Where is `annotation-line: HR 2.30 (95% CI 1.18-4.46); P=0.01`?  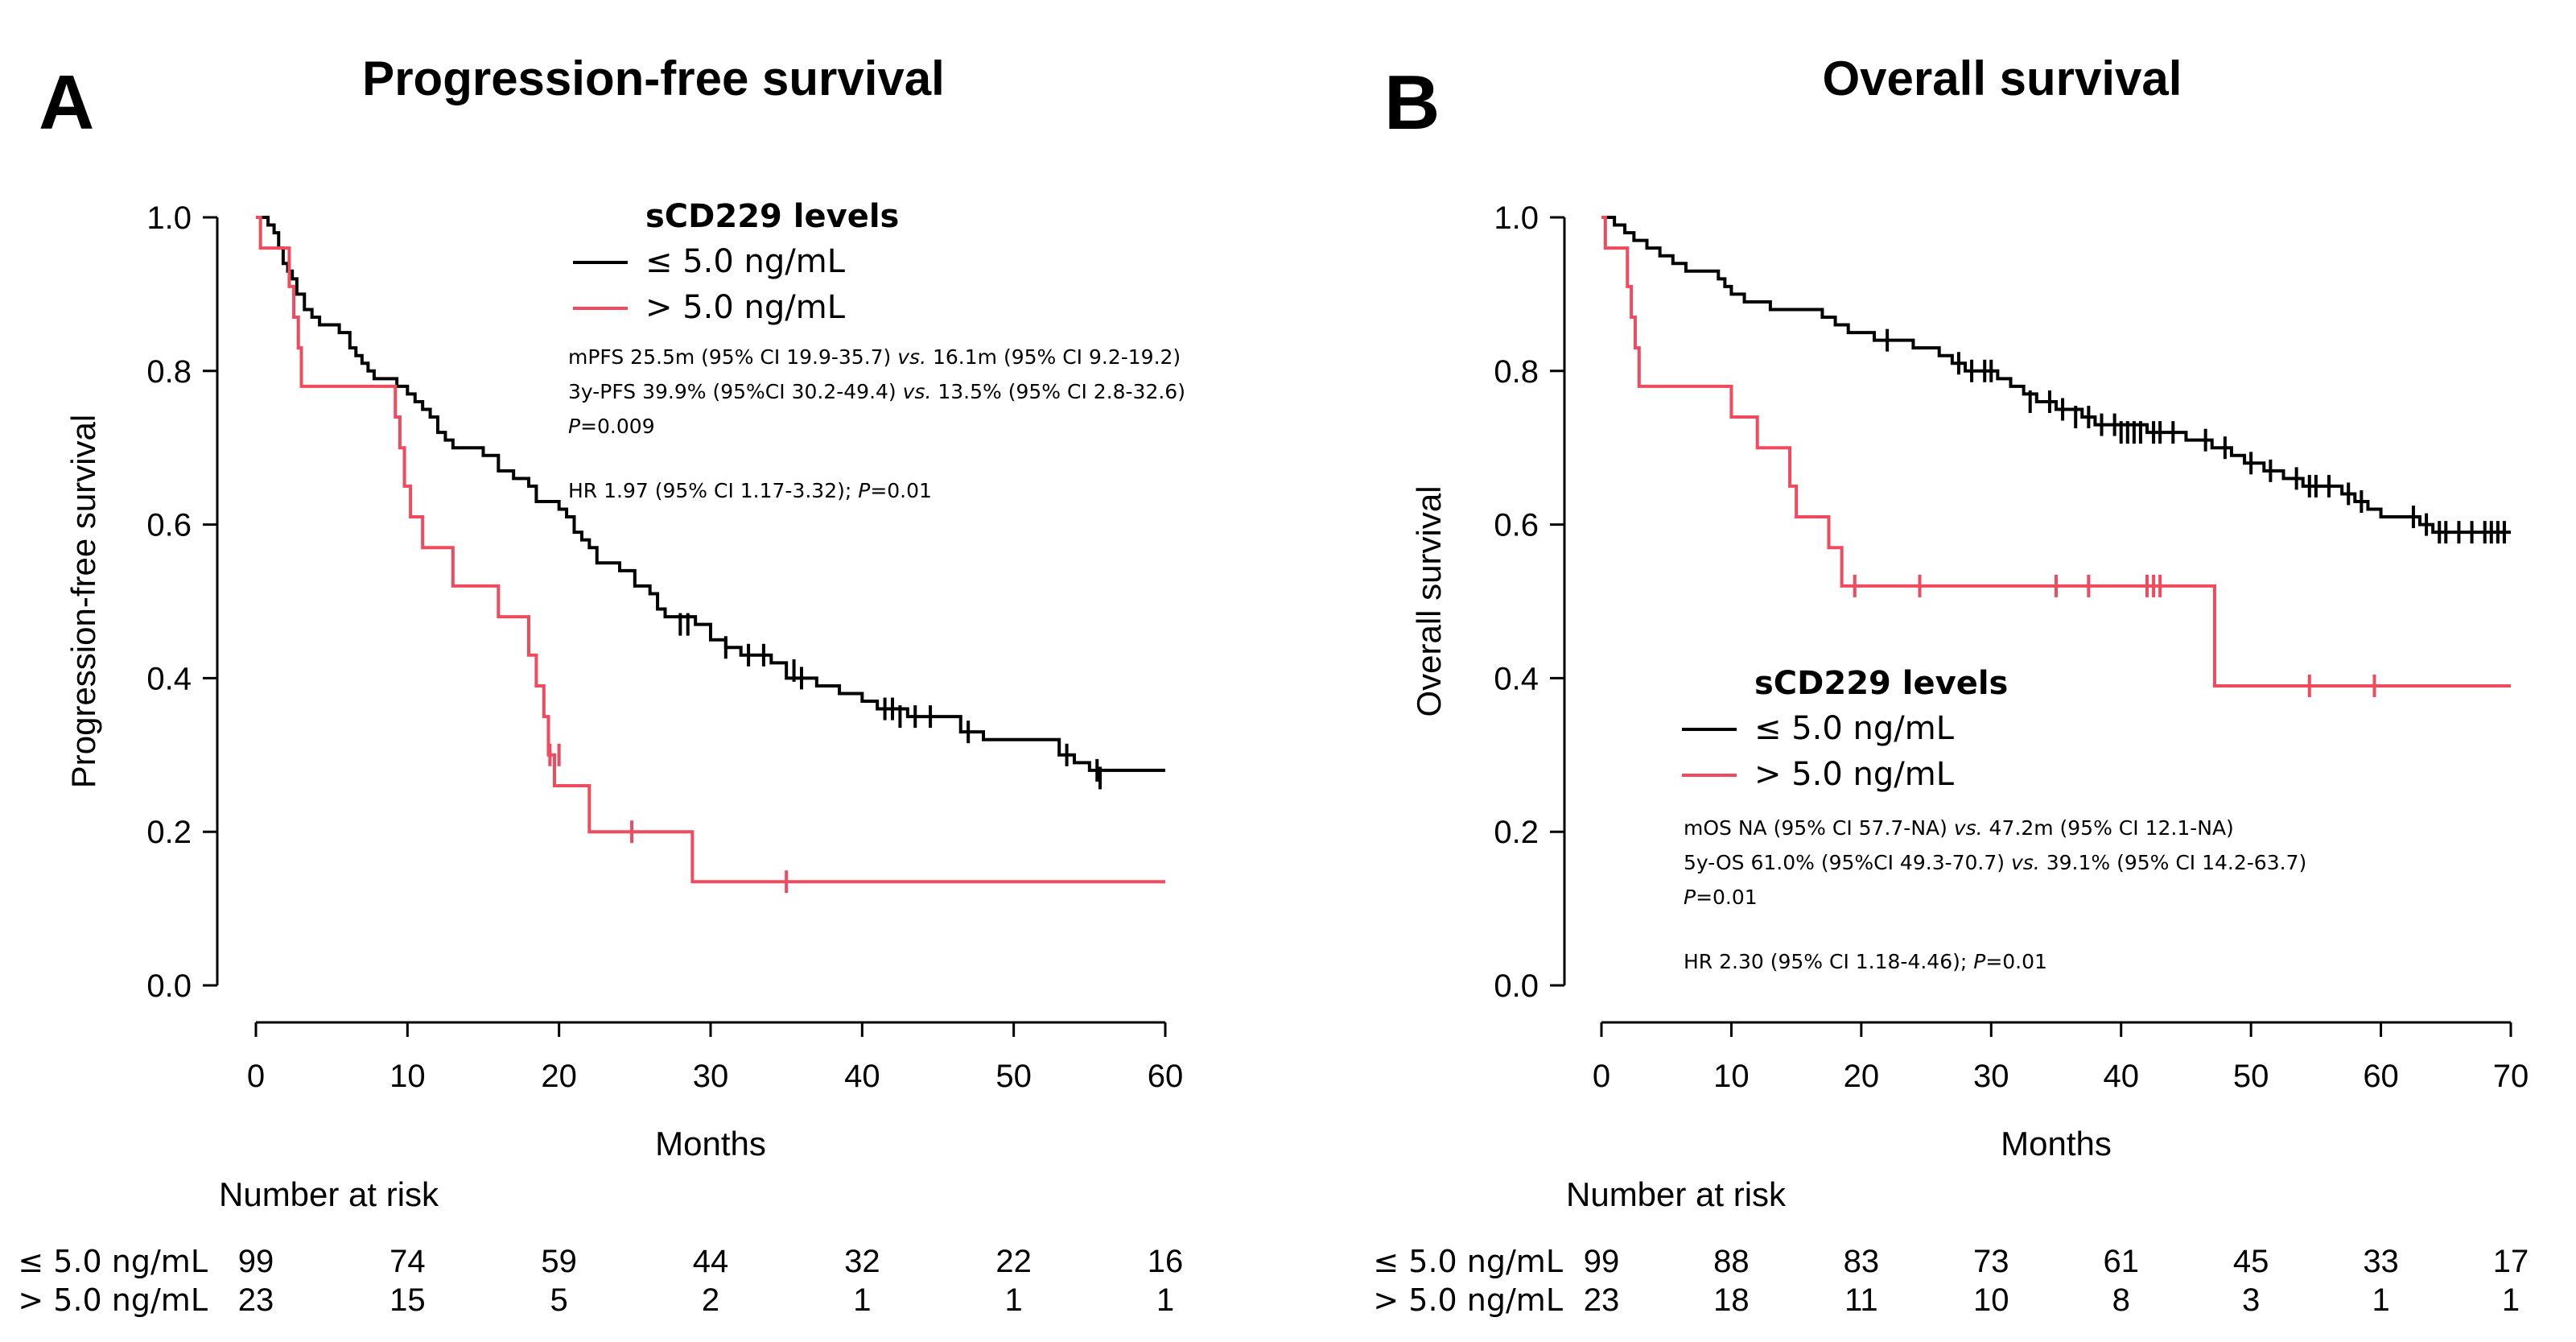 annotation-line: HR 2.30 (95% CI 1.18-4.46); P=0.01 is located at coordinates (1865, 961).